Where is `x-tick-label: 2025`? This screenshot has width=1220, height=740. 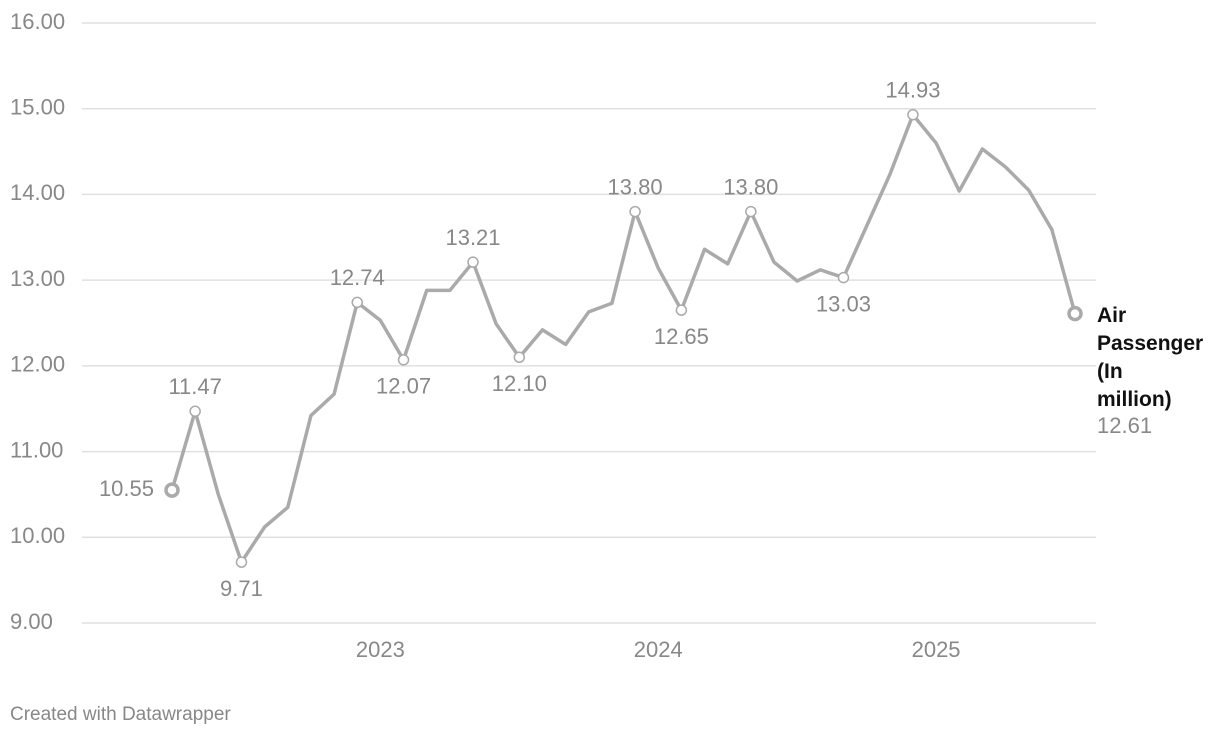 x-tick-label: 2025 is located at coordinates (936, 649).